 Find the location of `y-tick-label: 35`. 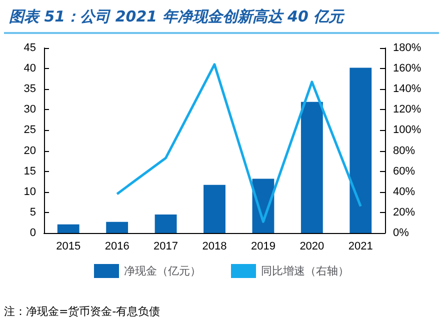

y-tick-label: 35 is located at coordinates (30, 89).